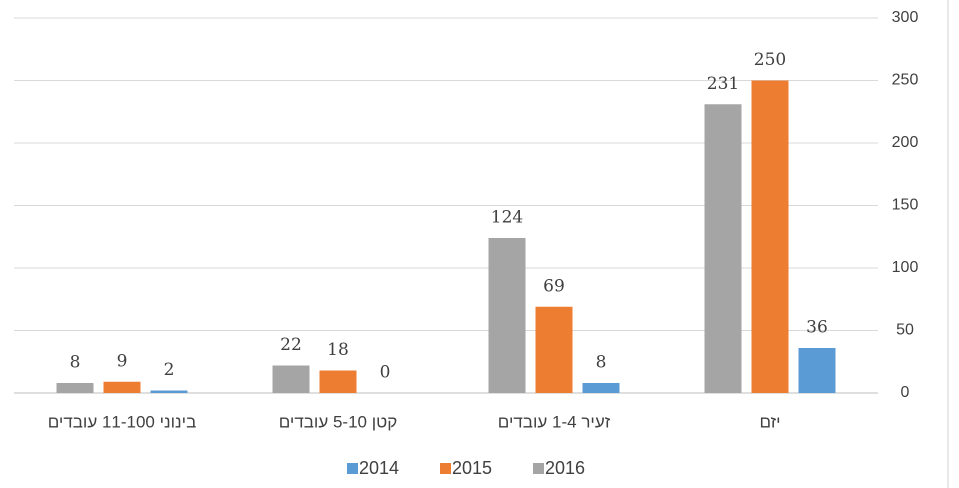 The height and width of the screenshot is (488, 959). Describe the element at coordinates (338, 350) in the screenshot. I see `data-label: 18` at that location.